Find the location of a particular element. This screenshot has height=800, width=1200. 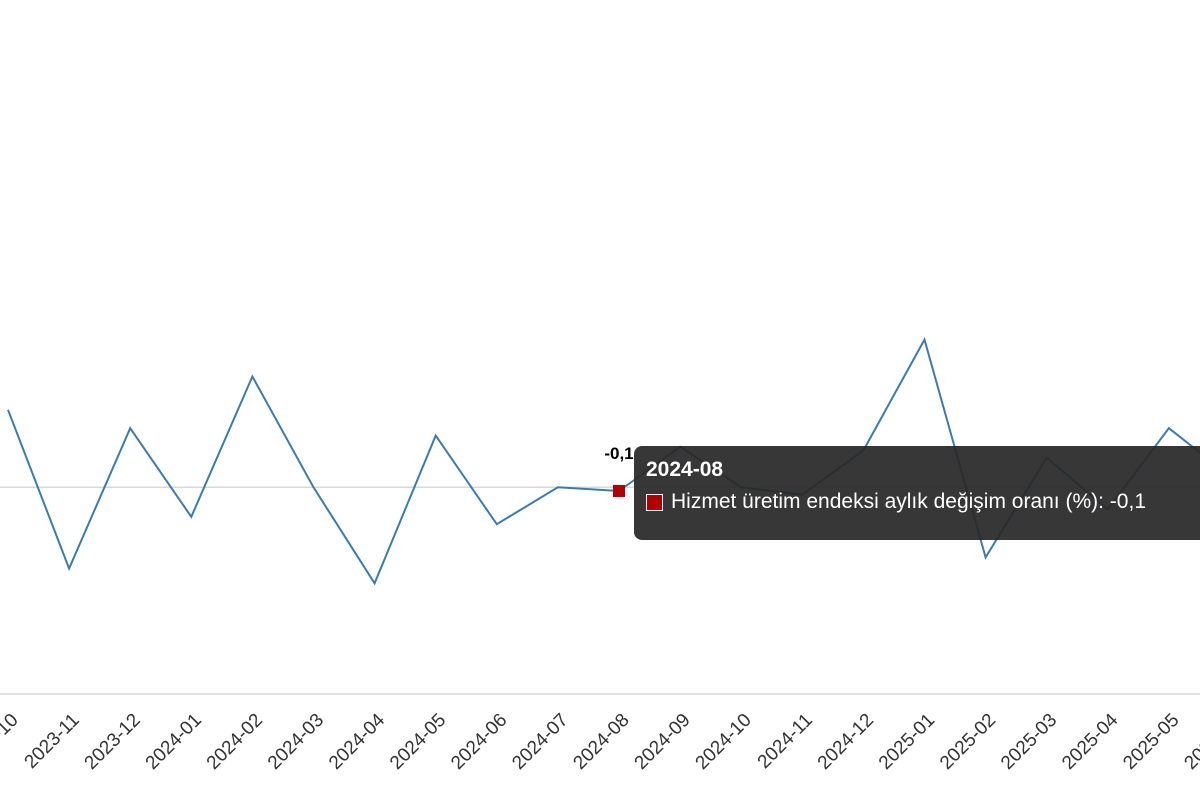

x-tick-label: 2024-12 is located at coordinates (846, 742).